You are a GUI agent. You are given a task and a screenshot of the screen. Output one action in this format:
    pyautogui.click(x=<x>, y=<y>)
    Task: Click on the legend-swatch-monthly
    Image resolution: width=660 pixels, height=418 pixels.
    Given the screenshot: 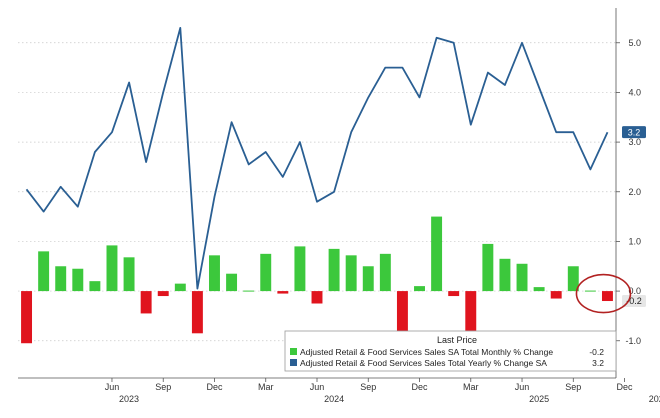 What is the action you would take?
    pyautogui.click(x=293, y=351)
    